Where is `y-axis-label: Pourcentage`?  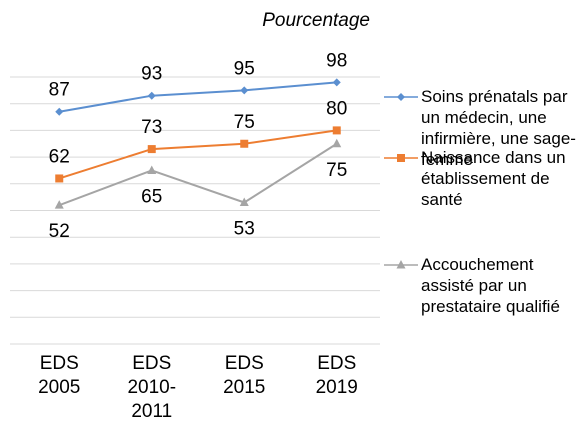 y-axis-label: Pourcentage is located at coordinates (316, 20).